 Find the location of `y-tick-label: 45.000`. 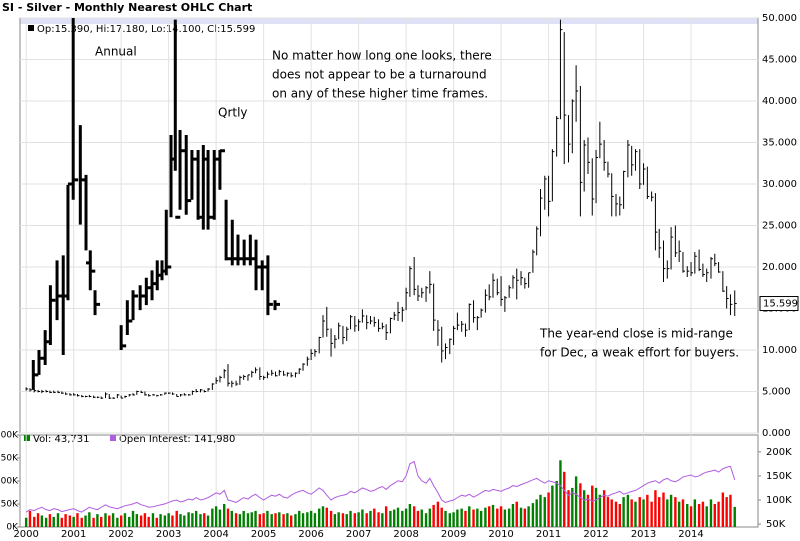

y-tick-label: 45.000 is located at coordinates (779, 60).